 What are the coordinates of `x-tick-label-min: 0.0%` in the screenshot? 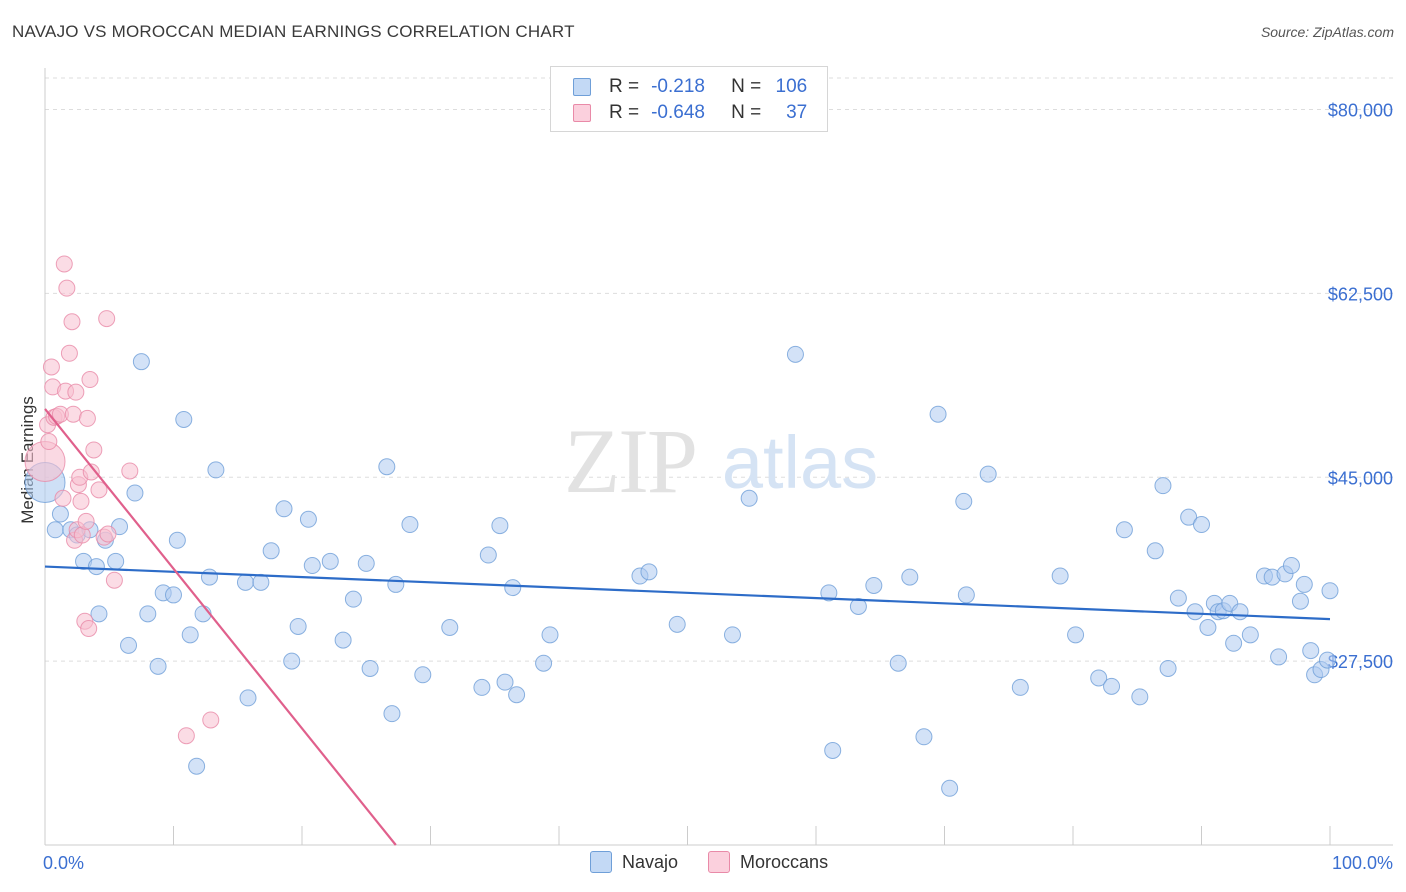 It's located at (63, 863).